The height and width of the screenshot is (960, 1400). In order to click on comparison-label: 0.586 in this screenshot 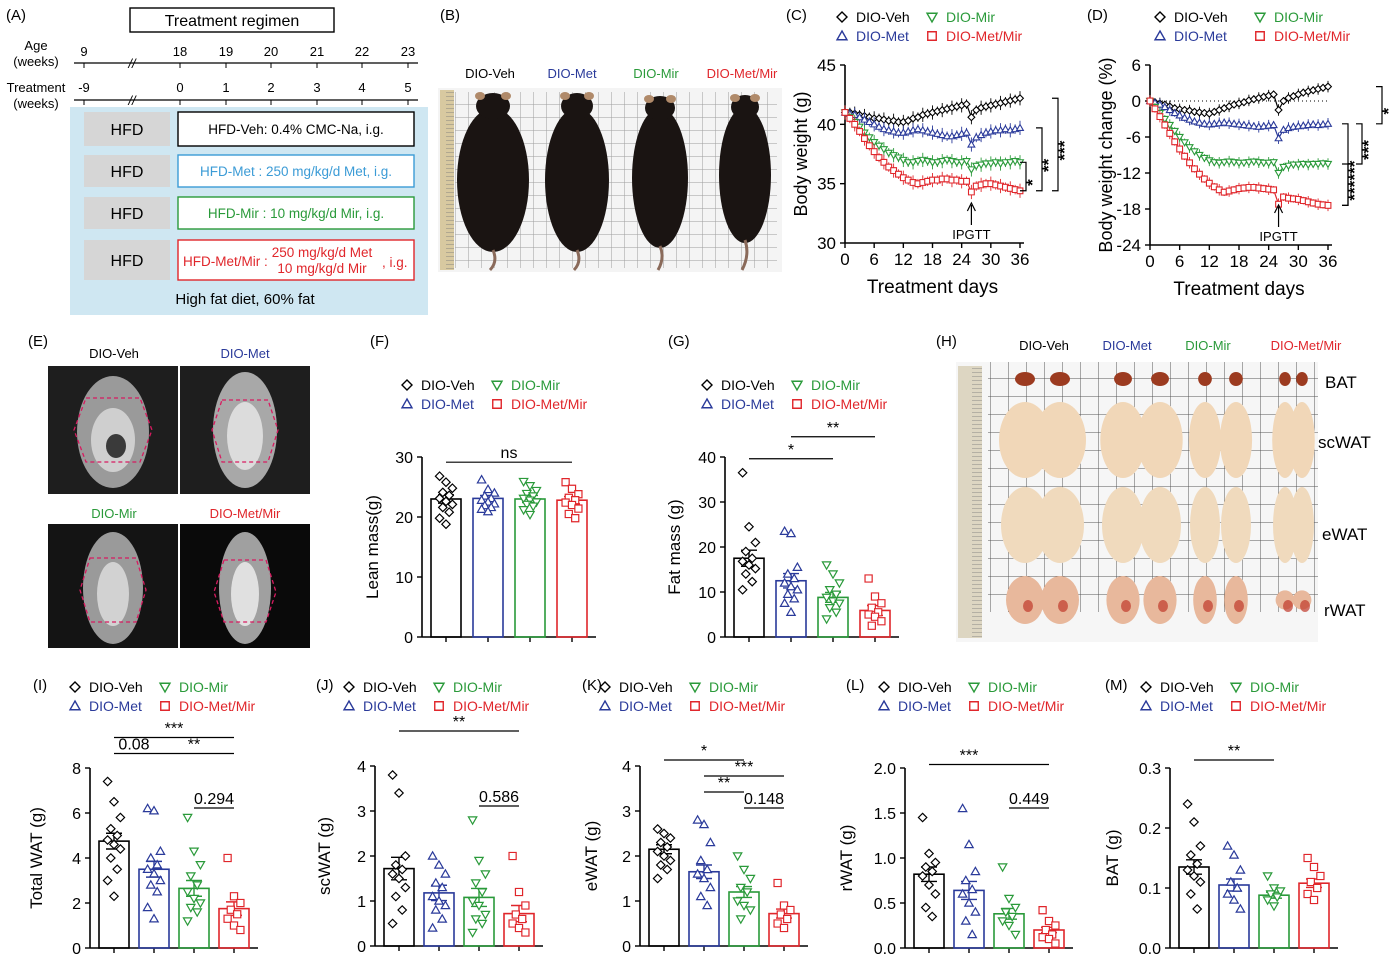, I will do `click(499, 797)`.